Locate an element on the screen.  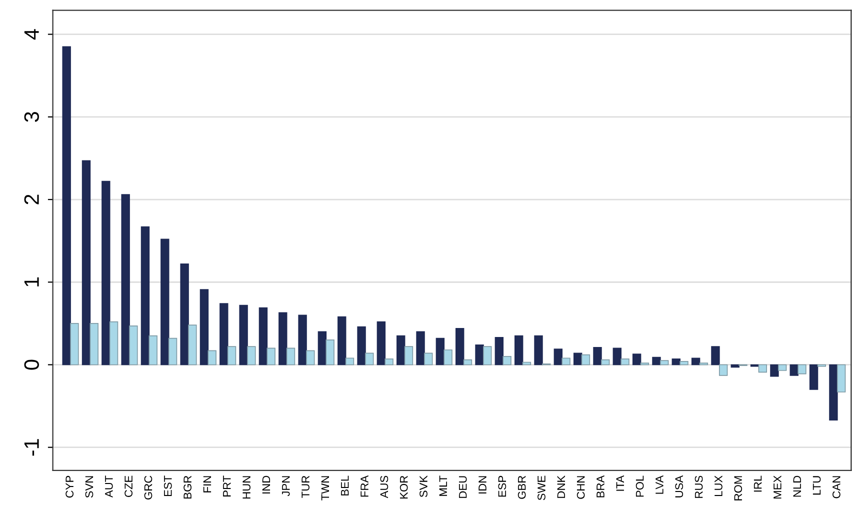
y-tick-label: -1 is located at coordinates (31, 447).